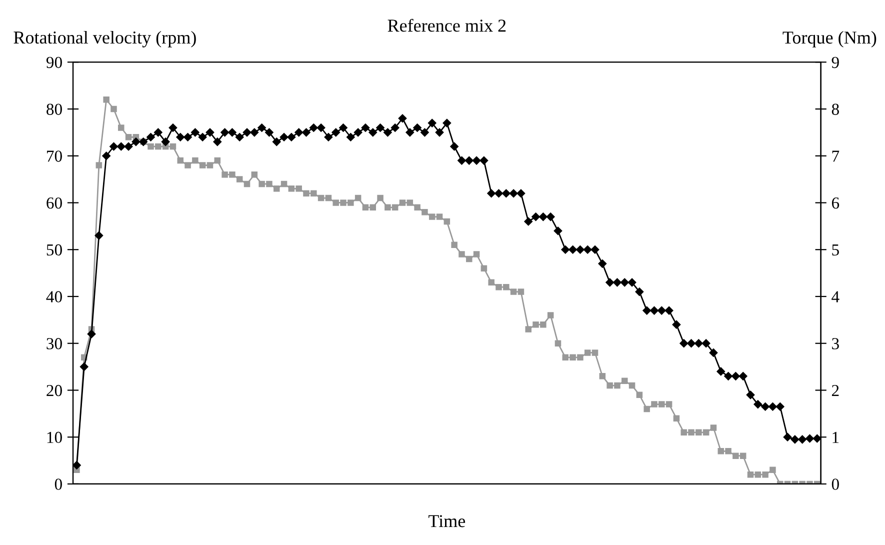 The height and width of the screenshot is (545, 885). What do you see at coordinates (54, 250) in the screenshot?
I see `y-tick-label: 50` at bounding box center [54, 250].